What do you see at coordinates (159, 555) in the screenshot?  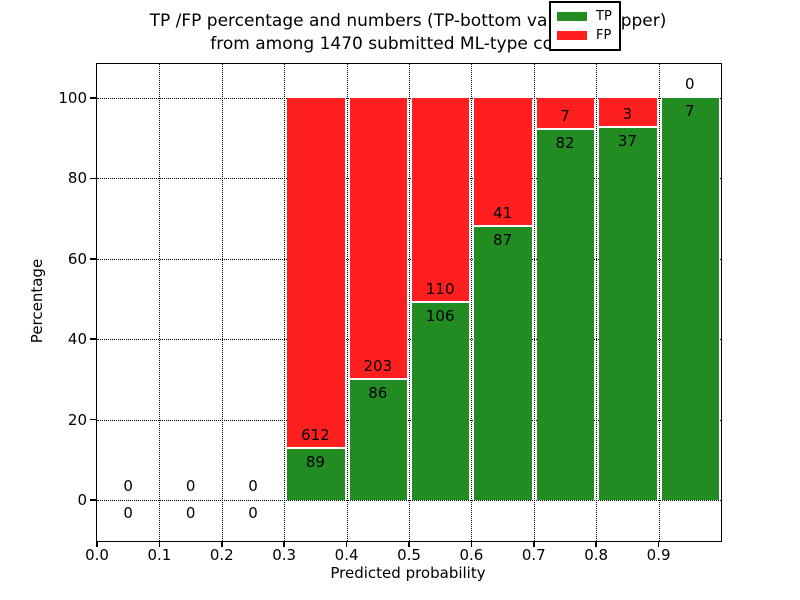 I see `x-axis-tick-label: 0.1` at bounding box center [159, 555].